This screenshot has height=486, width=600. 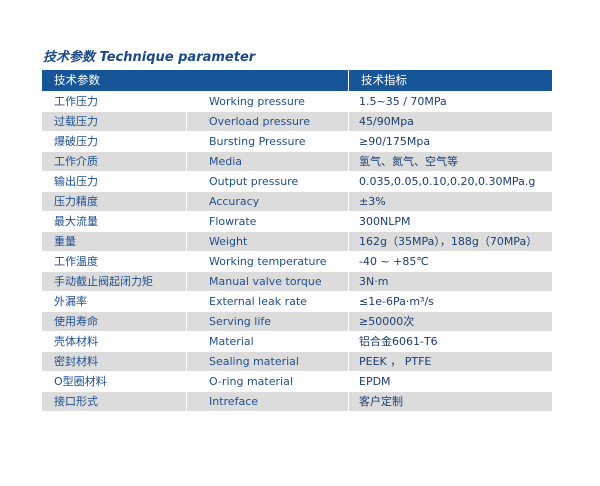 I want to click on param-value: 45/90Mpa, so click(x=450, y=122).